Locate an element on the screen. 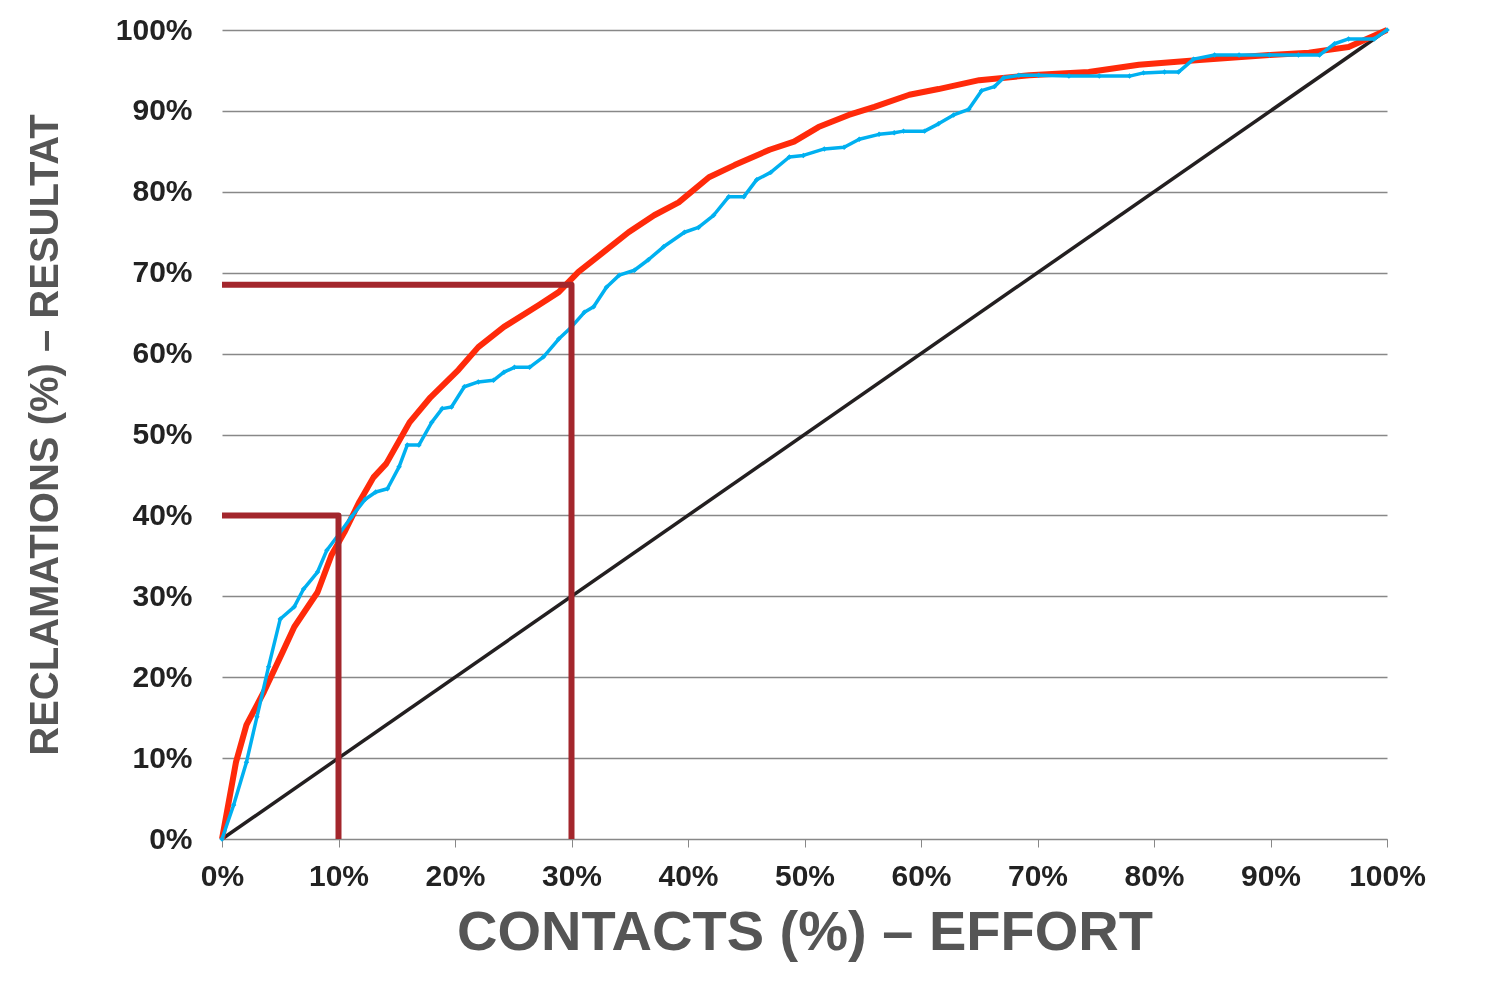  x-tick-label: 90% is located at coordinates (1271, 875).